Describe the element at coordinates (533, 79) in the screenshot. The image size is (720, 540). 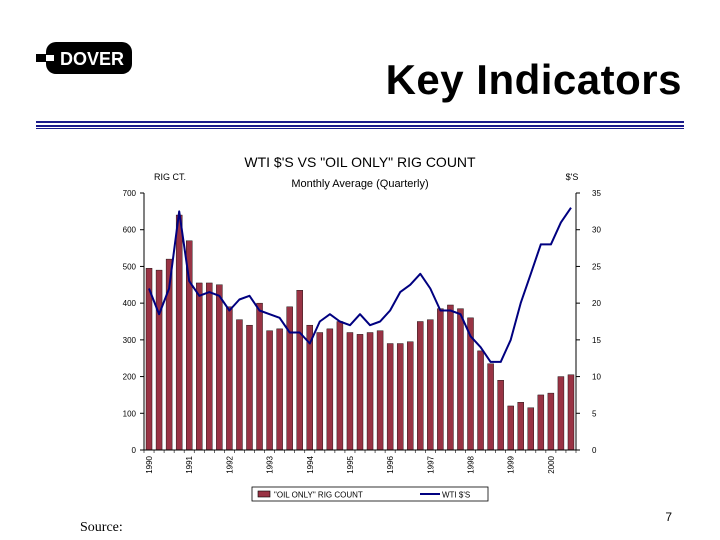
I see `page-title: Key Indicators` at that location.